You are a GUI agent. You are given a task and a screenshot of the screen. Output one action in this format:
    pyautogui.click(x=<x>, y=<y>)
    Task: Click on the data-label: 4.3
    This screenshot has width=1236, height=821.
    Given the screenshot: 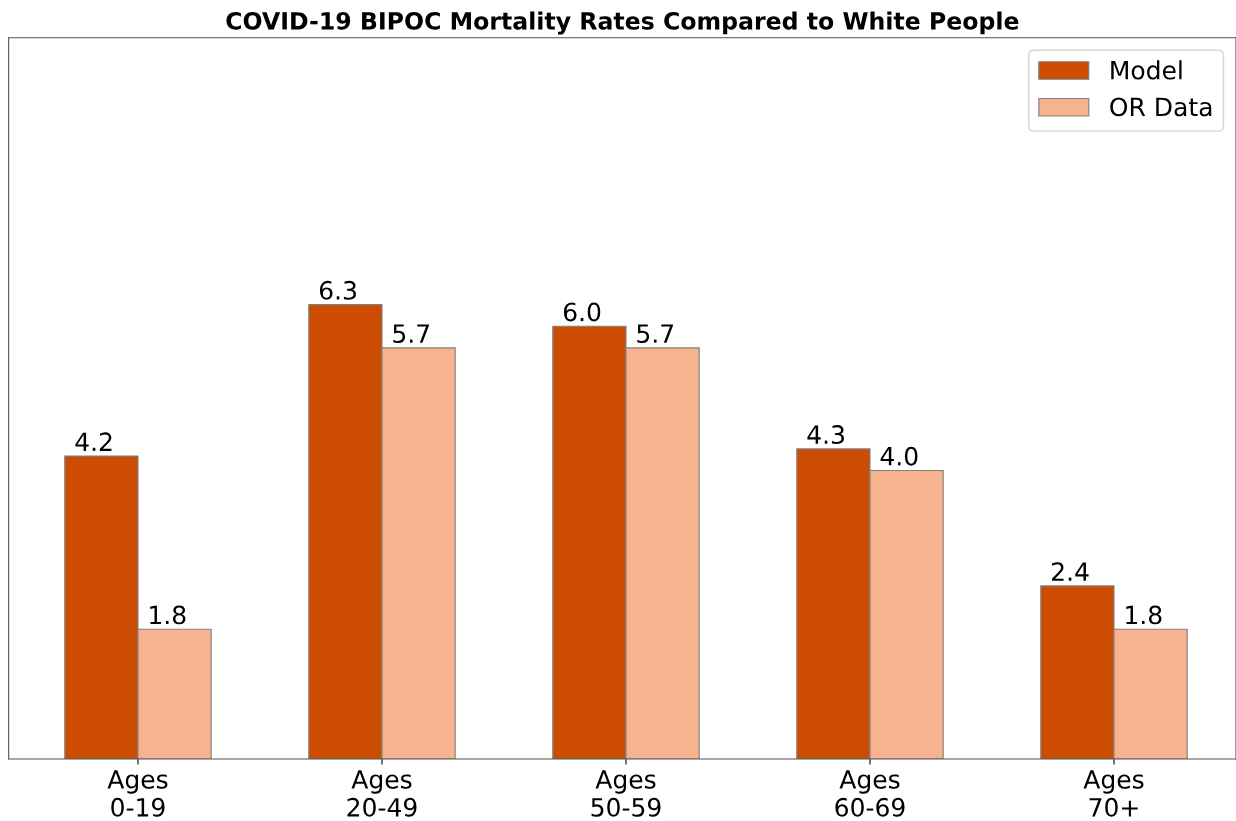 What is the action you would take?
    pyautogui.click(x=825, y=435)
    